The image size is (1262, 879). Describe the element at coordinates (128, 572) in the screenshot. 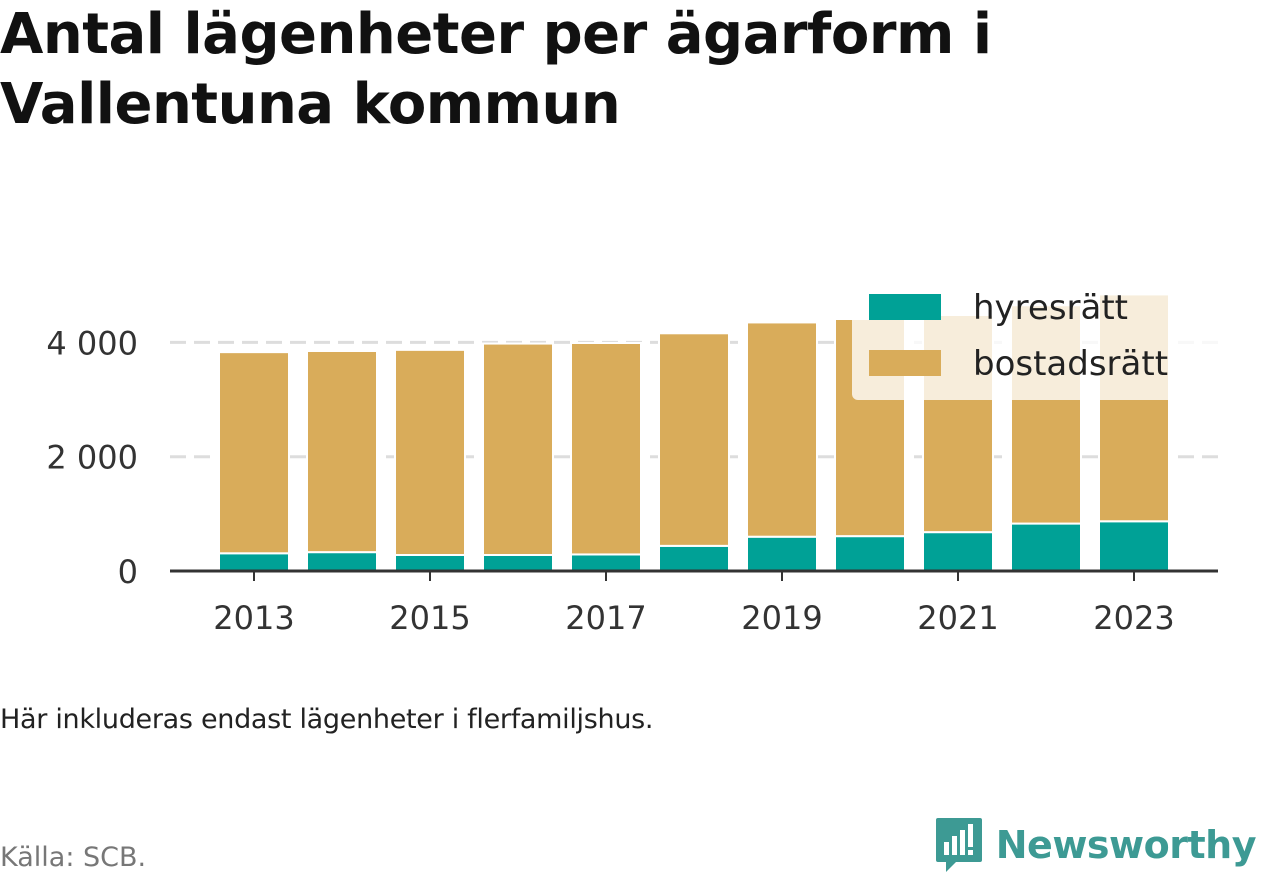

I see `y-tick-label: 0` at that location.